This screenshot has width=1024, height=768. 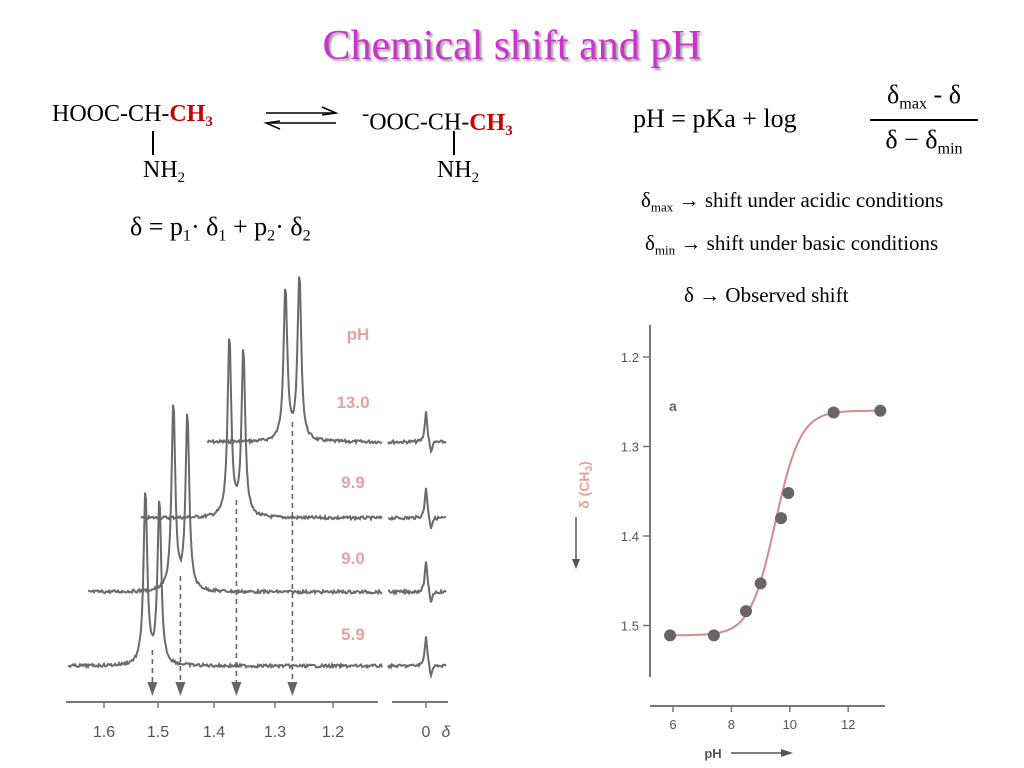 I want to click on x-axis-direction-arrow, so click(x=762, y=753).